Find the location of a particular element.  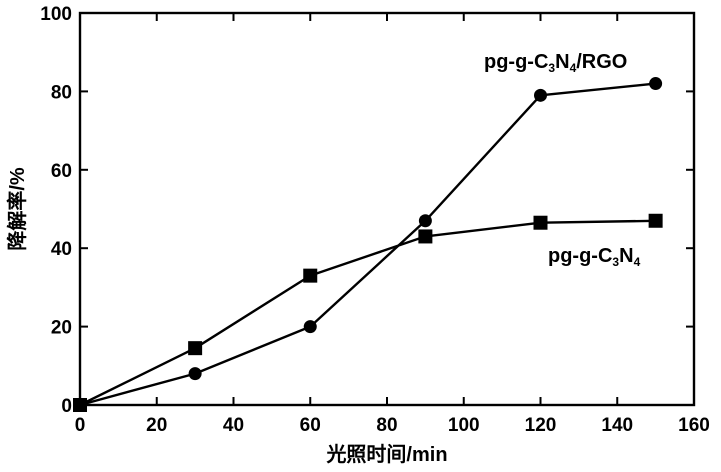

y-tick-label: 0 is located at coordinates (66, 406).